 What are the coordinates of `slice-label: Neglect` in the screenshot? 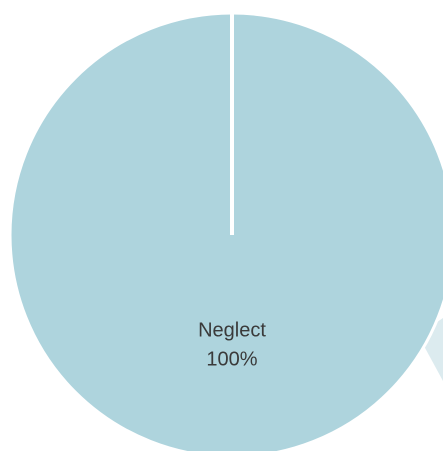 It's located at (232, 330).